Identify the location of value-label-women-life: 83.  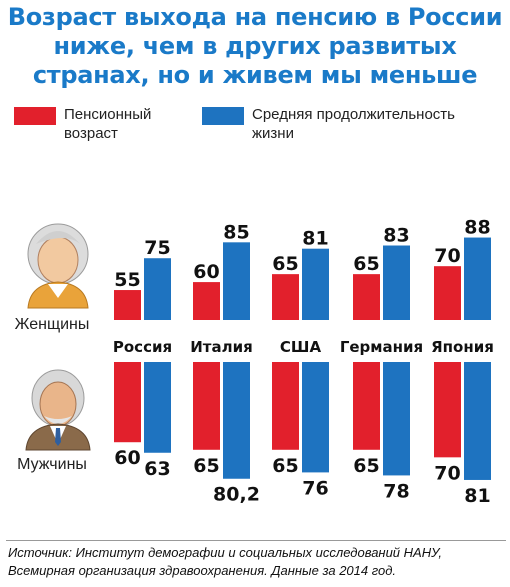
(396, 236).